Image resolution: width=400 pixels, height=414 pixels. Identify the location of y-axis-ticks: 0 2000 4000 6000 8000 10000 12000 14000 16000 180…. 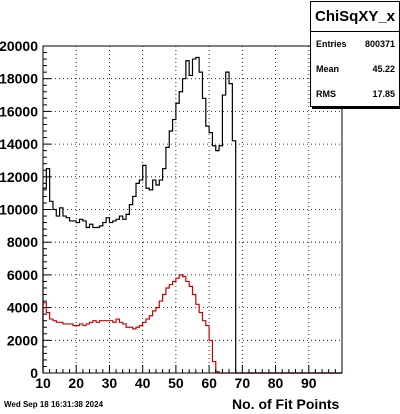
(25, 209).